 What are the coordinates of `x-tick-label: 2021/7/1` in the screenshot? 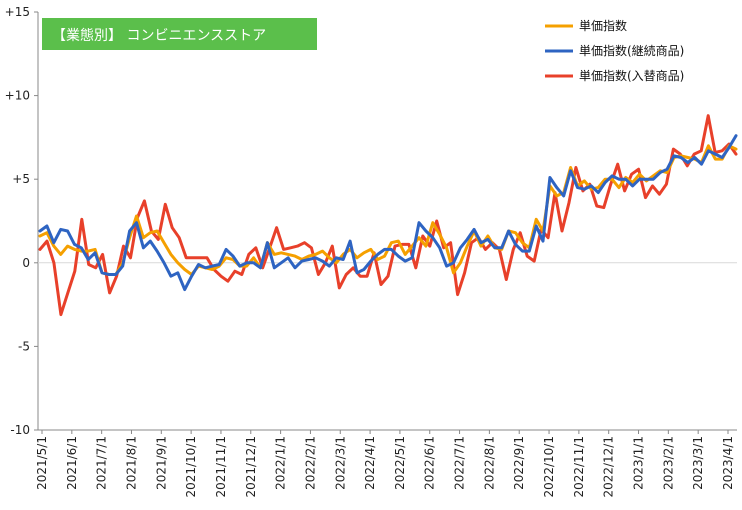 It's located at (102, 463).